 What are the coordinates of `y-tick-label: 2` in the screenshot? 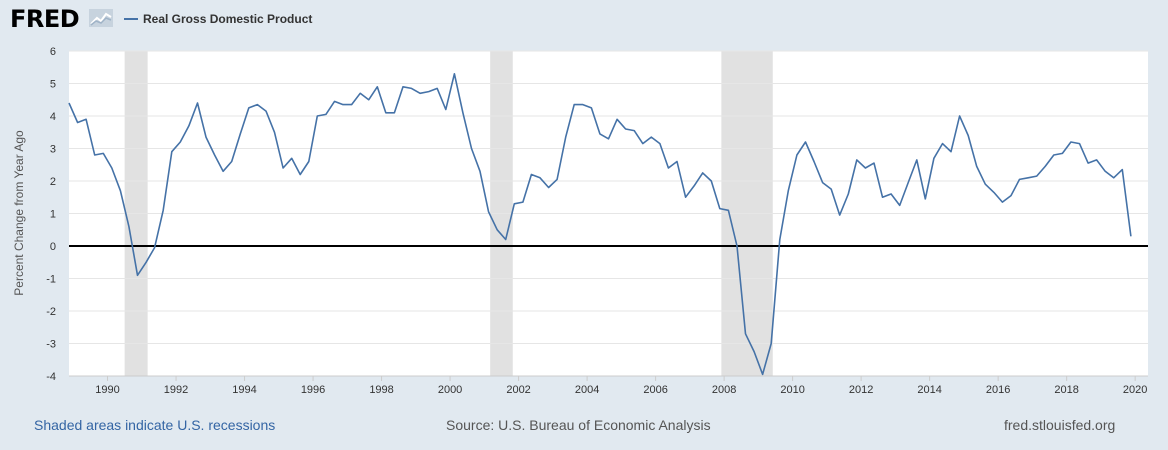 It's located at (53, 182).